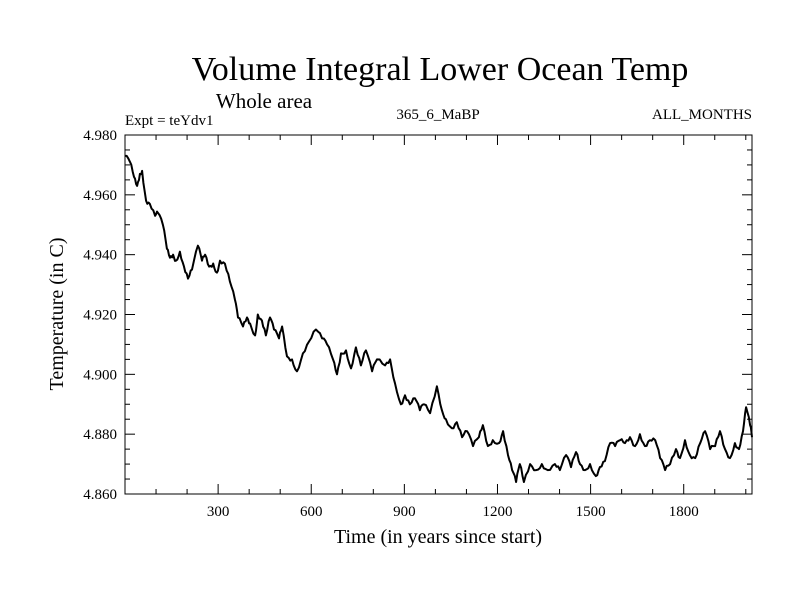 Image resolution: width=800 pixels, height=600 pixels. Describe the element at coordinates (100, 196) in the screenshot. I see `y-tick-label: 4.960` at that location.